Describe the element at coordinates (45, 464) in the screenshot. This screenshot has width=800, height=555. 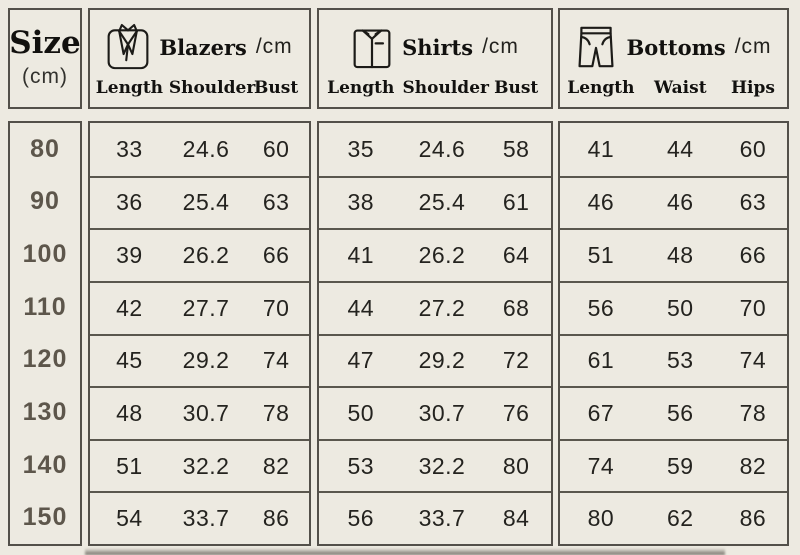
I see `size-value: 140` at that location.